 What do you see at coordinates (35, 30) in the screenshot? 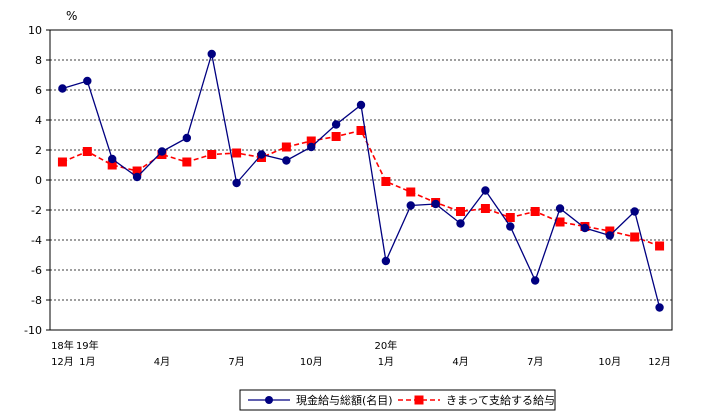
I see `y-tick-label: 10` at bounding box center [35, 30].